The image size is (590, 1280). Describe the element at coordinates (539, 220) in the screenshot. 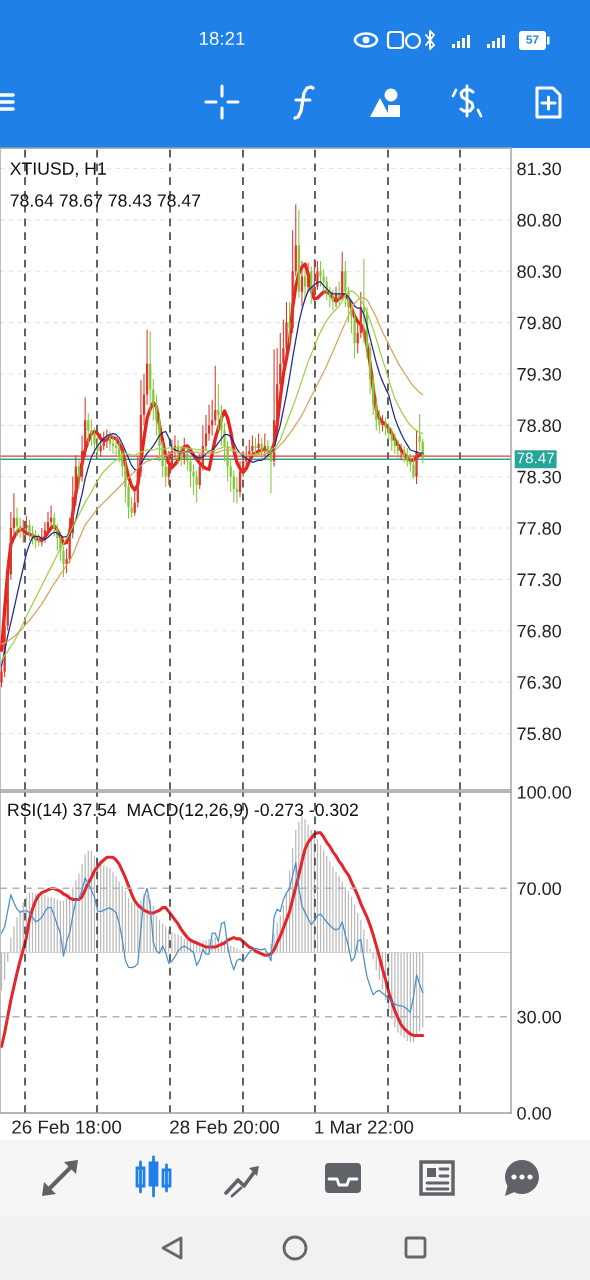

I see `y-tick-label: 80.80` at that location.